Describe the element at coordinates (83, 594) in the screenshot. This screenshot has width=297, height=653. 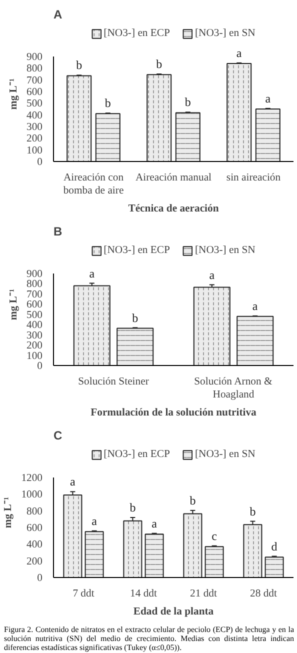
I see `x-tick-label: 7 ddt` at that location.